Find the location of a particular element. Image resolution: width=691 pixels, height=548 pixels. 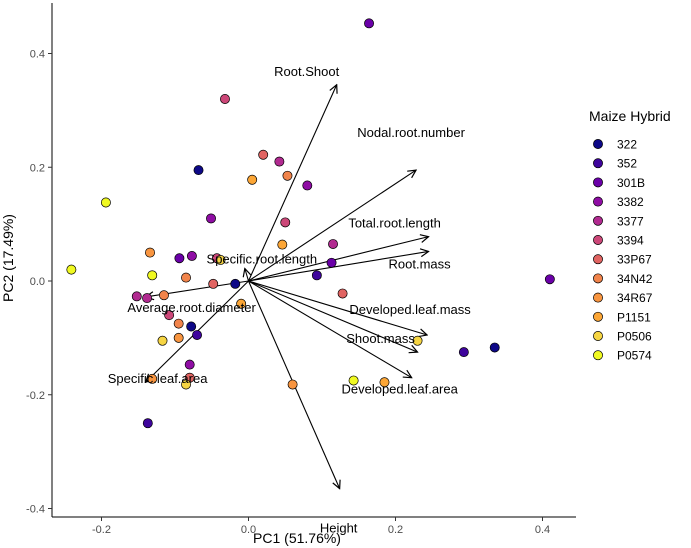

loading-arrow-shoot-mass is located at coordinates (333, 316).